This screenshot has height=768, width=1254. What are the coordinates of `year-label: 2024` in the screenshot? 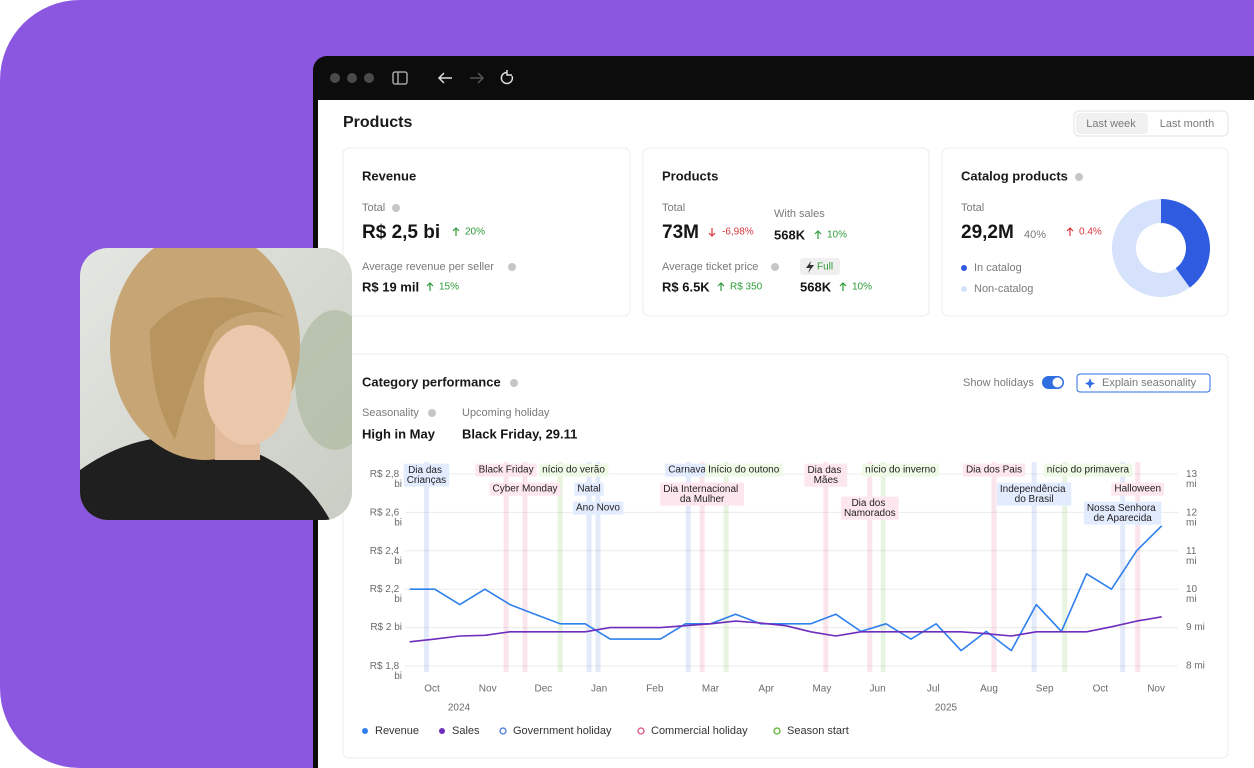 It's located at (459, 708).